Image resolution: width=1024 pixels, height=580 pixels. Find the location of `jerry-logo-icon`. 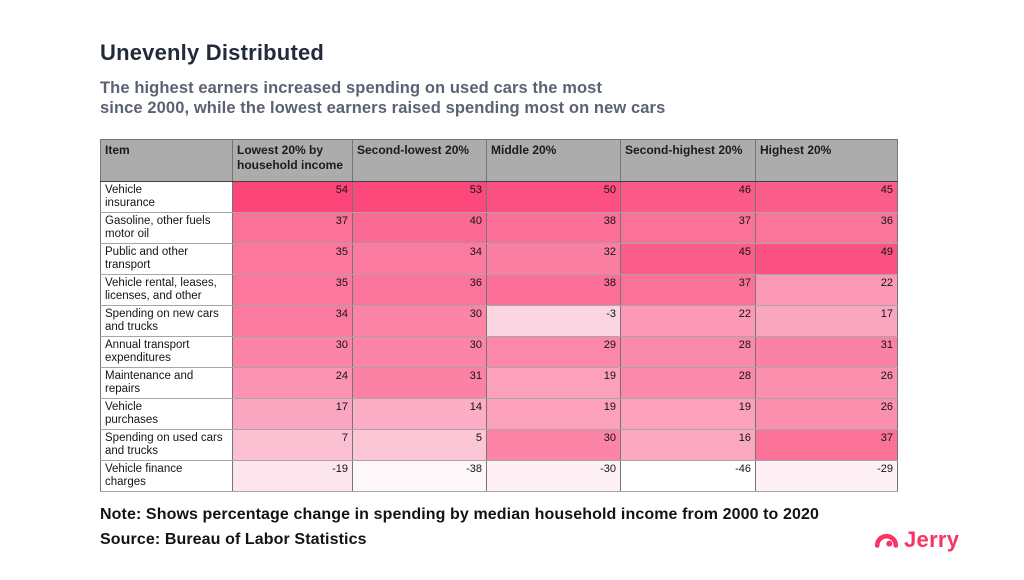

jerry-logo-icon is located at coordinates (886, 540).